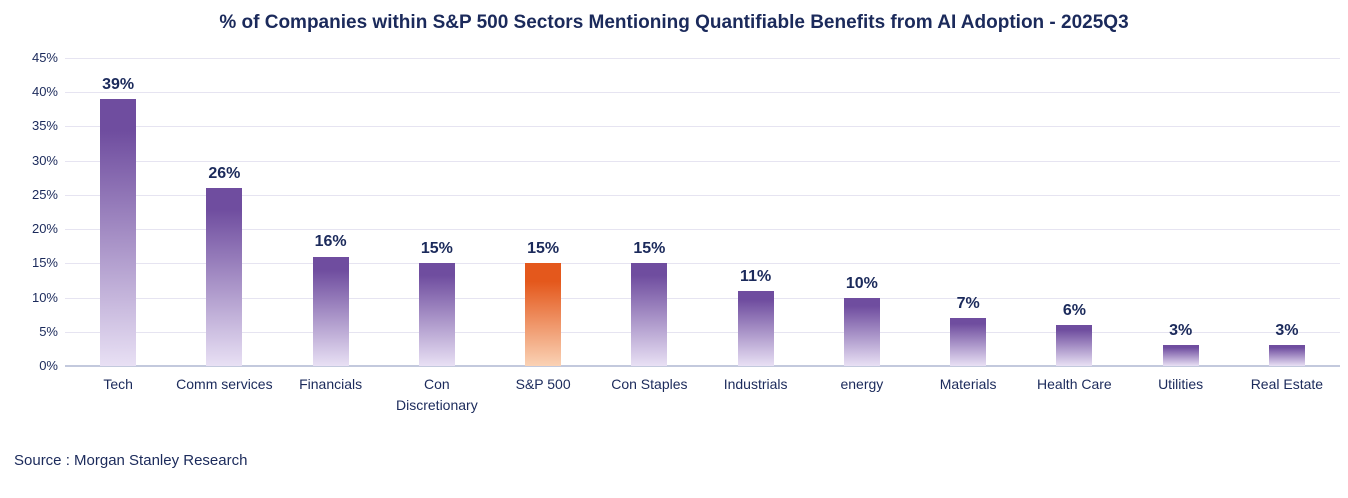 The width and height of the screenshot is (1348, 498). I want to click on x-axis-label: Tech, so click(118, 384).